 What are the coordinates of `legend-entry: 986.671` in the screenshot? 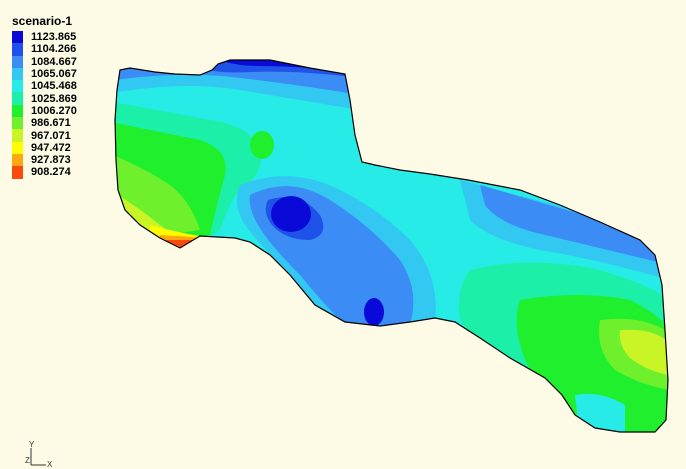 It's located at (44, 123).